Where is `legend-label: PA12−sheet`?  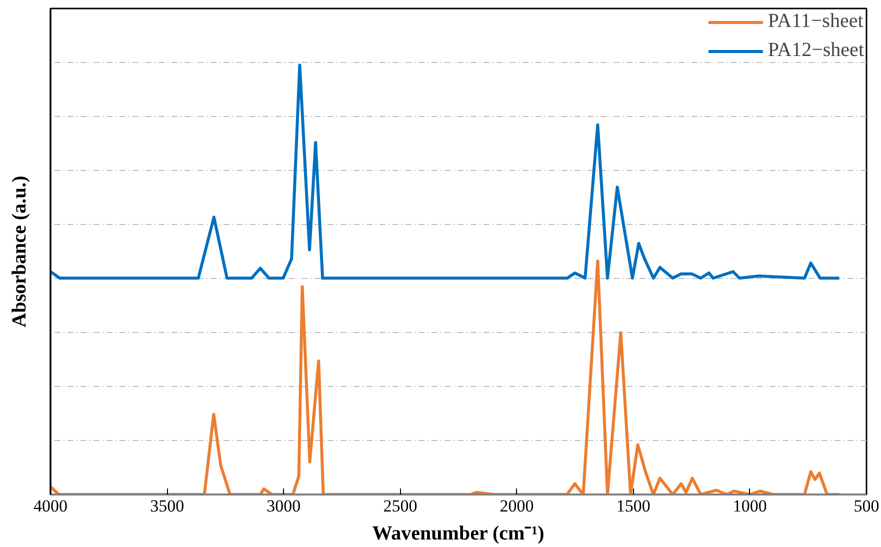
legend-label: PA12−sheet is located at coordinates (816, 50).